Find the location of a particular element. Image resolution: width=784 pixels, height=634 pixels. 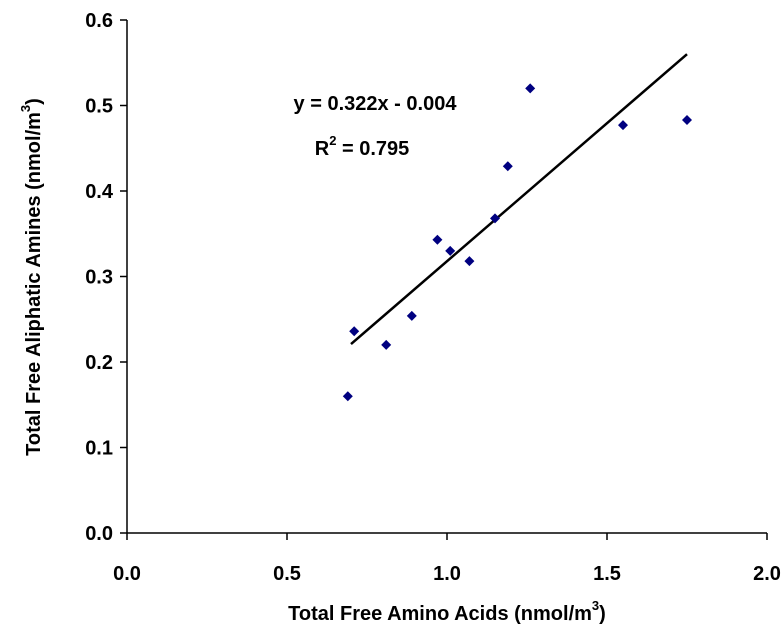

y-tick-label: 0.5 is located at coordinates (99, 107).